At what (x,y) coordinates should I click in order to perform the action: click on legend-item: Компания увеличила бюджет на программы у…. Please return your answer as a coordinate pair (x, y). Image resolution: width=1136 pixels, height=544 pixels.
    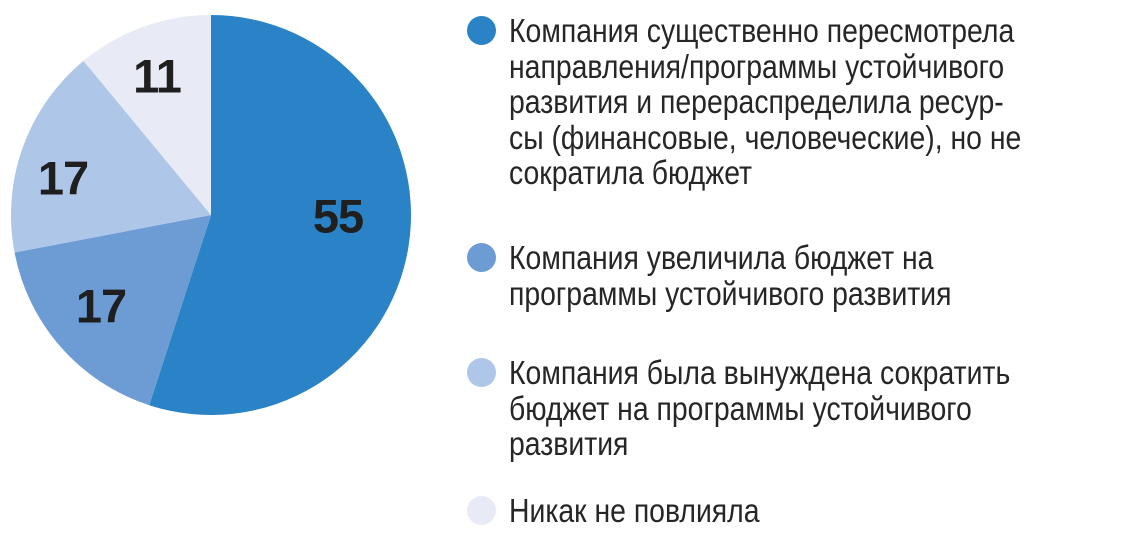
    Looking at the image, I should click on (798, 275).